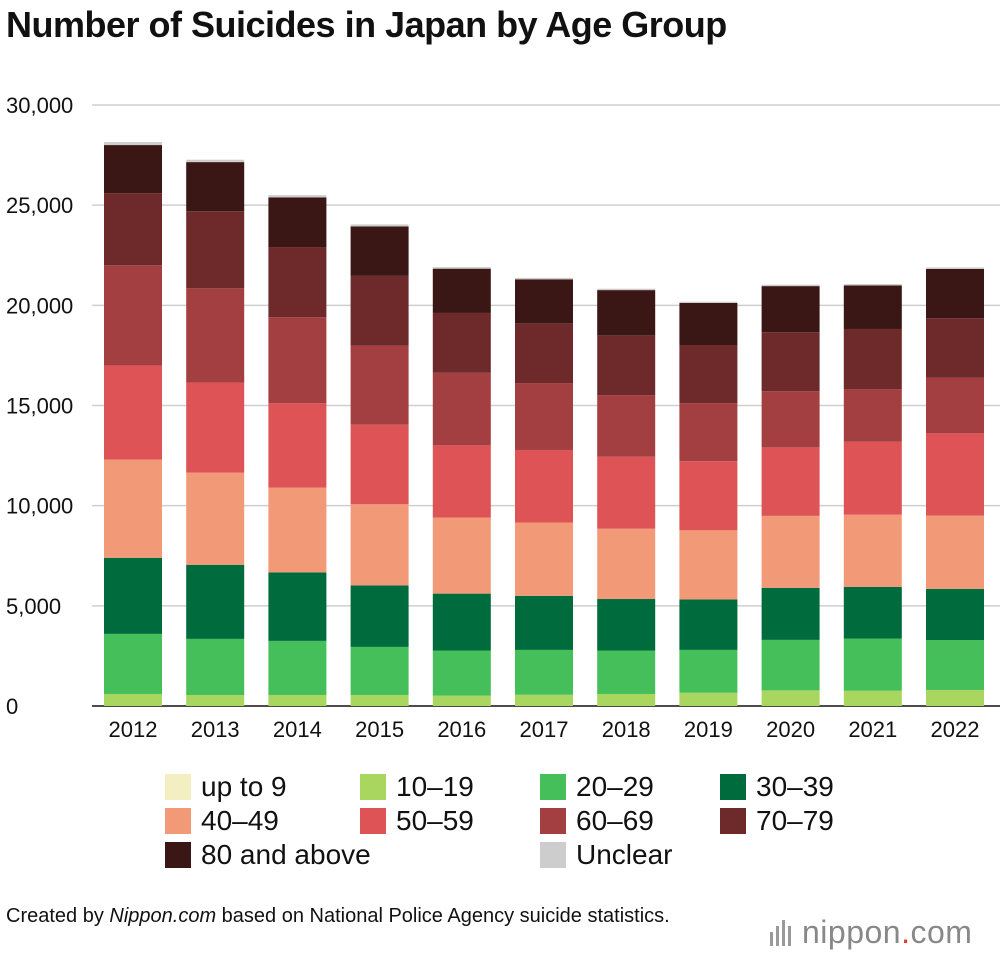 Image resolution: width=1000 pixels, height=956 pixels. Describe the element at coordinates (215, 729) in the screenshot. I see `x-tick-label: 2013` at that location.